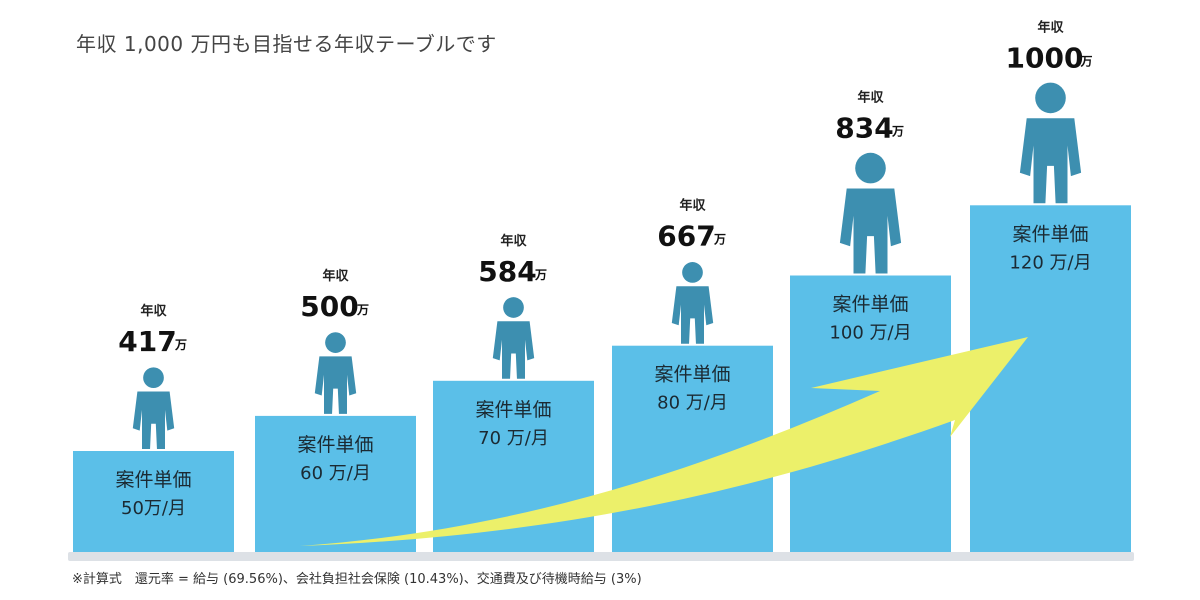  What do you see at coordinates (286, 44) in the screenshot?
I see `chart-title: 年収 1,000 万円も目指せる年収テーブルです` at bounding box center [286, 44].